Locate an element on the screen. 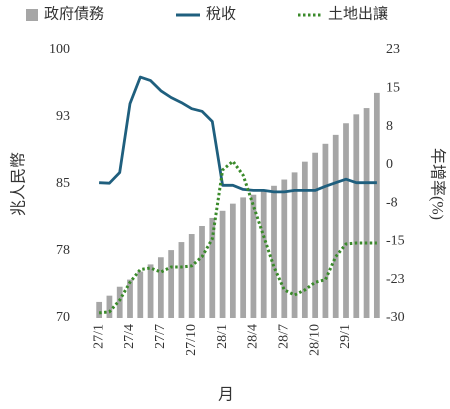  x-tick-label: 28/4 is located at coordinates (253, 336).